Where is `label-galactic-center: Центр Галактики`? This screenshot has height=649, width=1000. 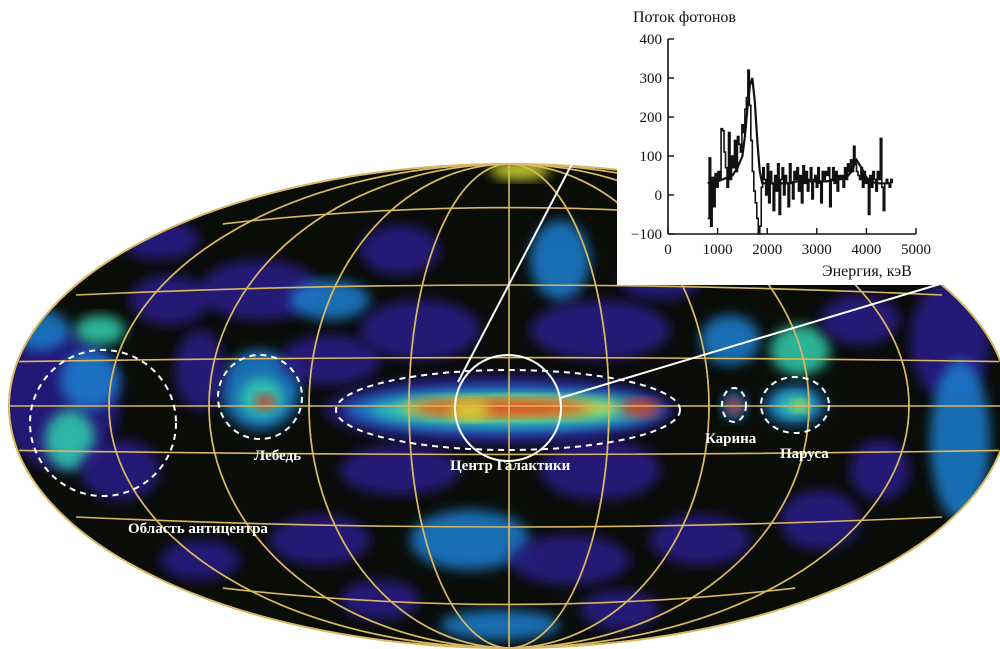 label-galactic-center: Центр Галактики is located at coordinates (510, 466).